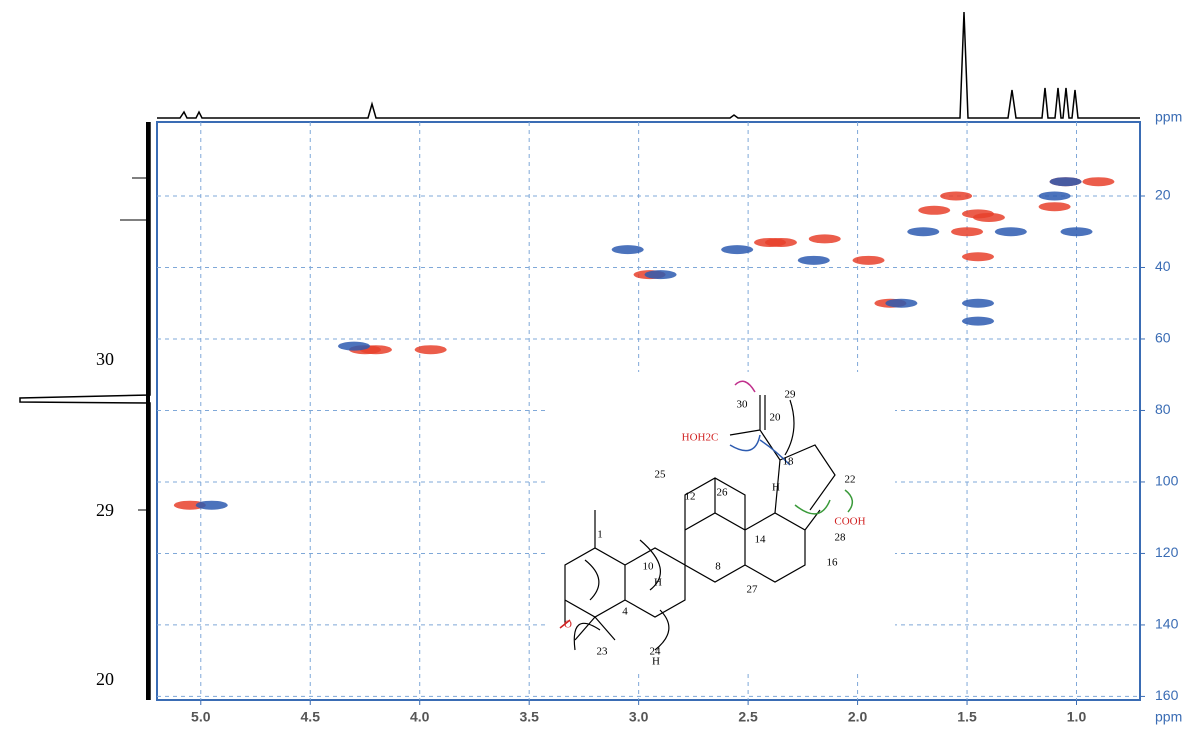  What do you see at coordinates (718, 567) in the screenshot?
I see `structure-label: 8` at bounding box center [718, 567].